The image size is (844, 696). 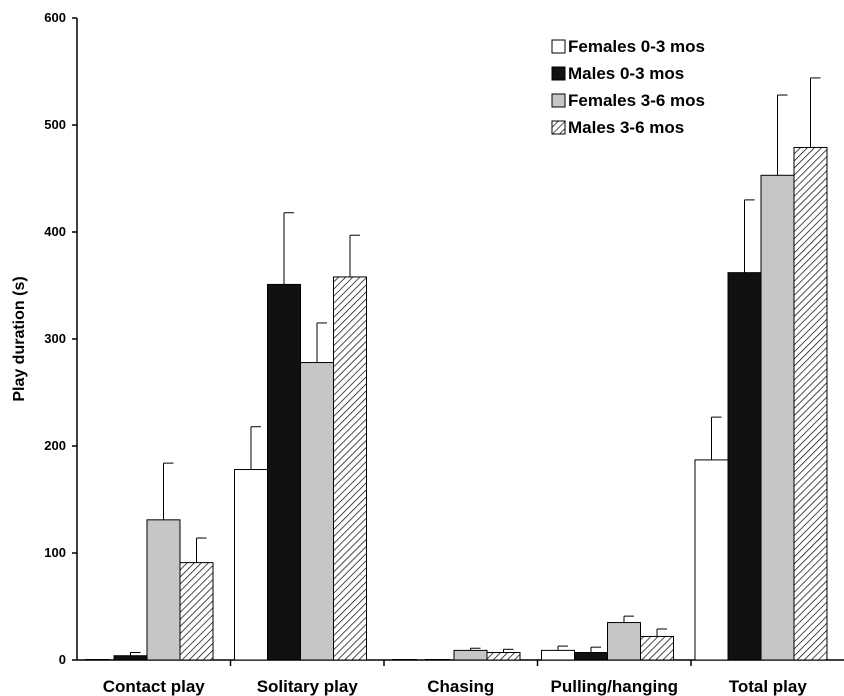 What do you see at coordinates (55, 231) in the screenshot?
I see `y-tick-label: 400` at bounding box center [55, 231].